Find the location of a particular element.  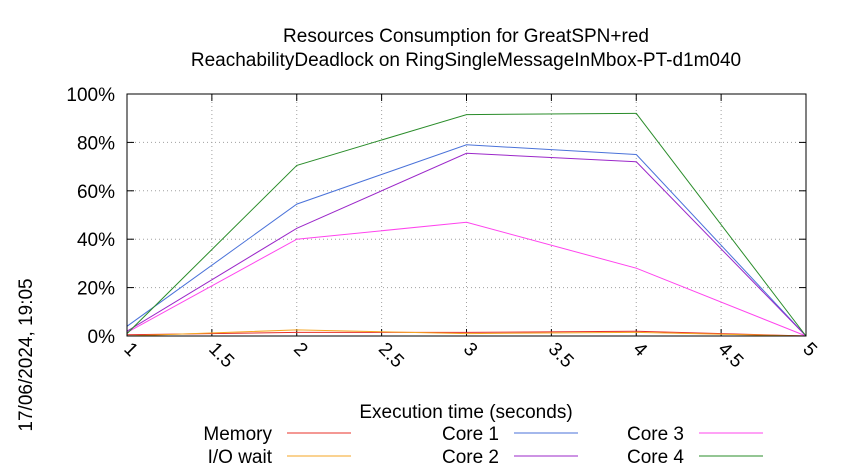

x-tick-label: 5 is located at coordinates (809, 350).